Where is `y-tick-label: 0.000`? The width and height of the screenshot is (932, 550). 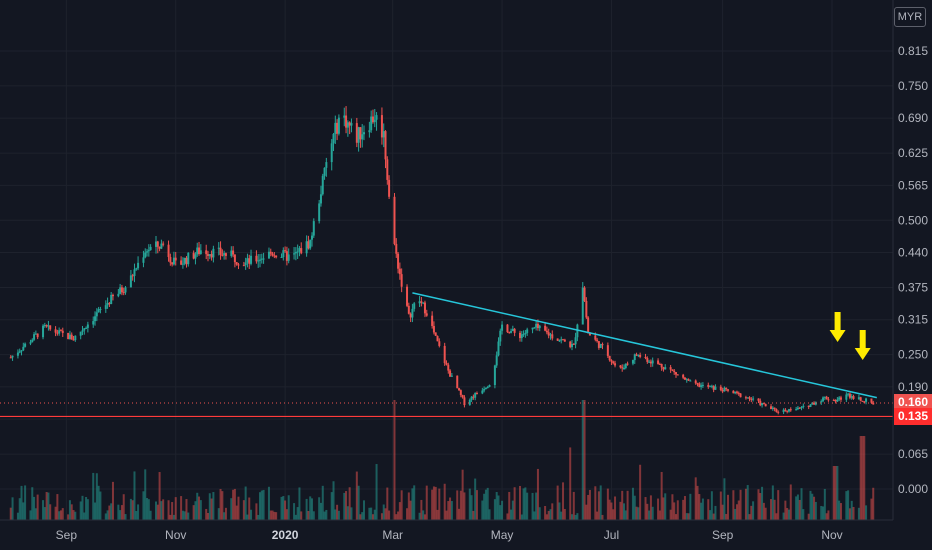
y-tick-label: 0.000 is located at coordinates (913, 489).